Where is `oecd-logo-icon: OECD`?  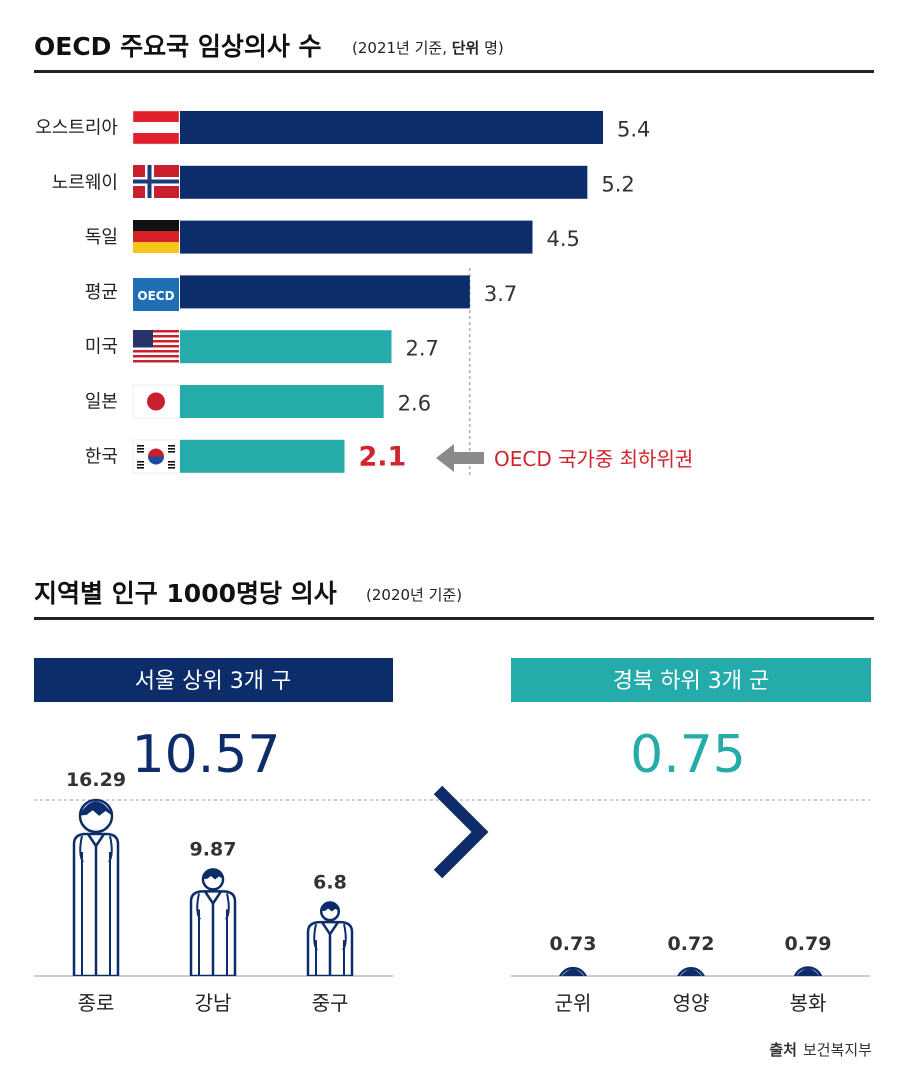
oecd-logo-icon: OECD is located at coordinates (156, 294).